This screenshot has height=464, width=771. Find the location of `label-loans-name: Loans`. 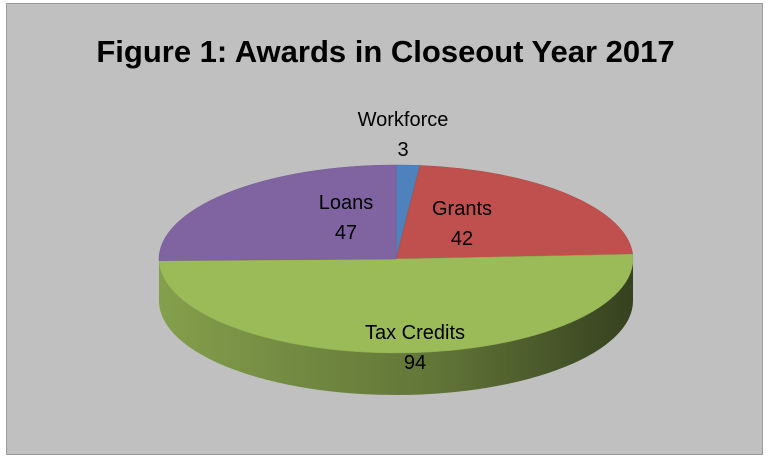

label-loans-name: Loans is located at coordinates (346, 203).